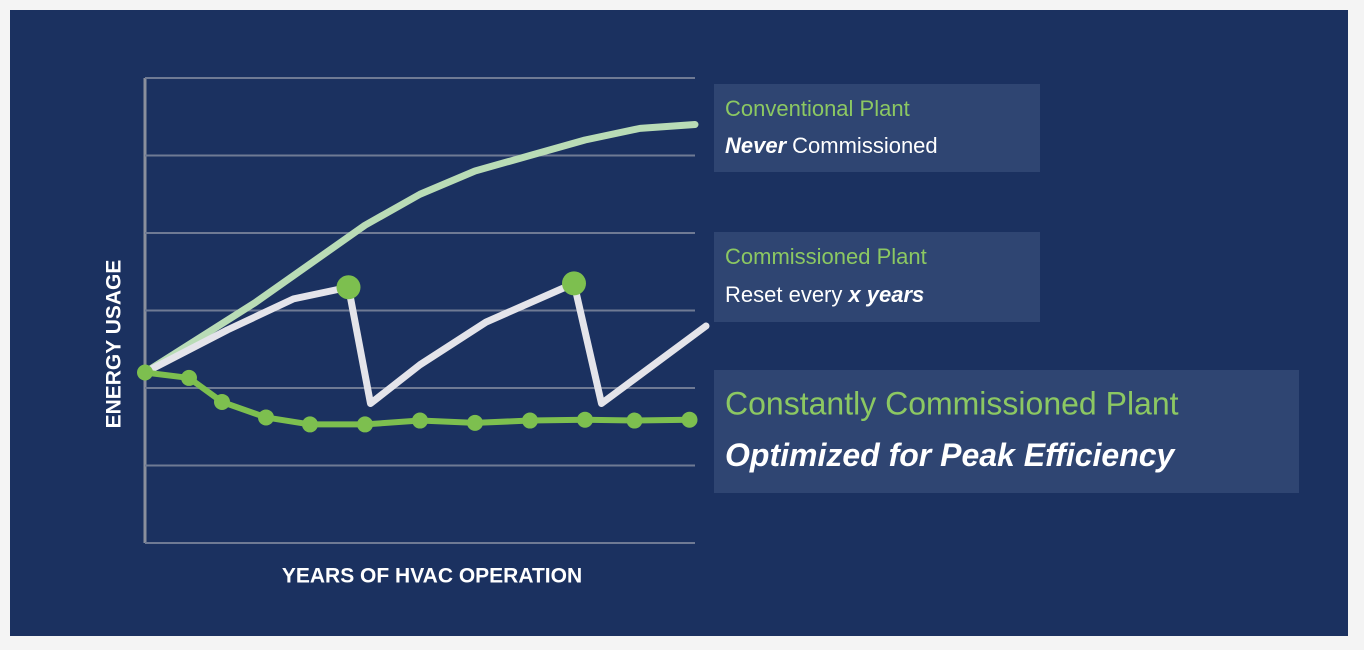  I want to click on y-axis-label: ENERGY USAGE, so click(114, 344).